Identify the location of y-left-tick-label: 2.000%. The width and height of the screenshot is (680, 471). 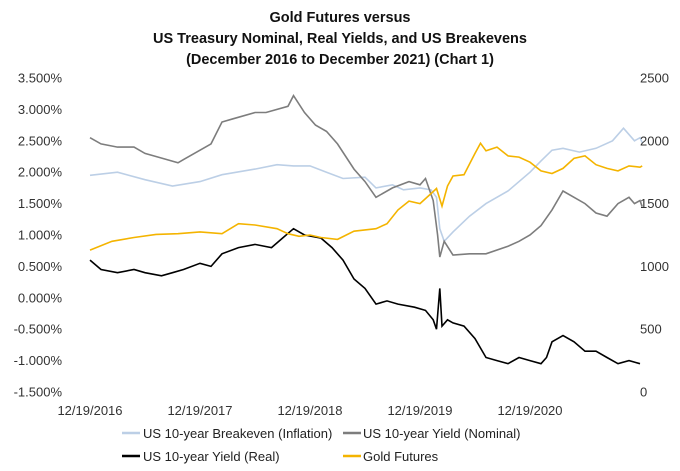
(40, 172).